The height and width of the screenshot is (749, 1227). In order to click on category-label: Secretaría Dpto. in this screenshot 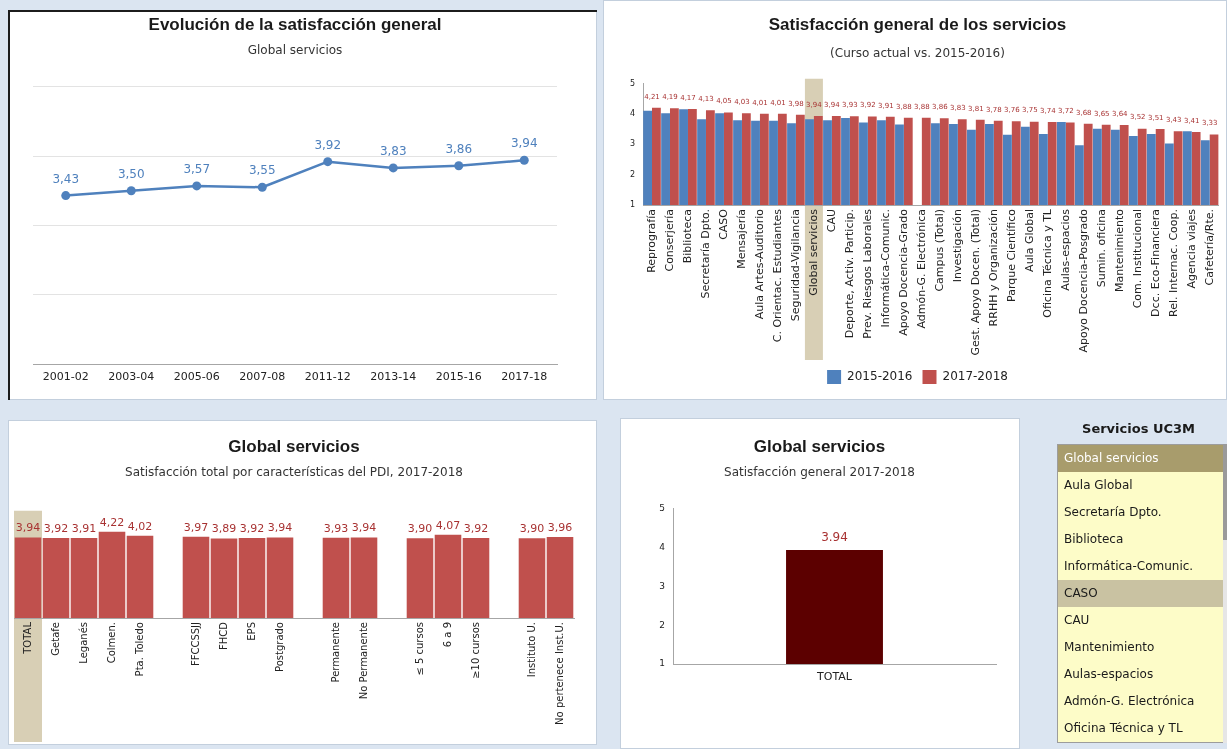, I will do `click(1140, 512)`.